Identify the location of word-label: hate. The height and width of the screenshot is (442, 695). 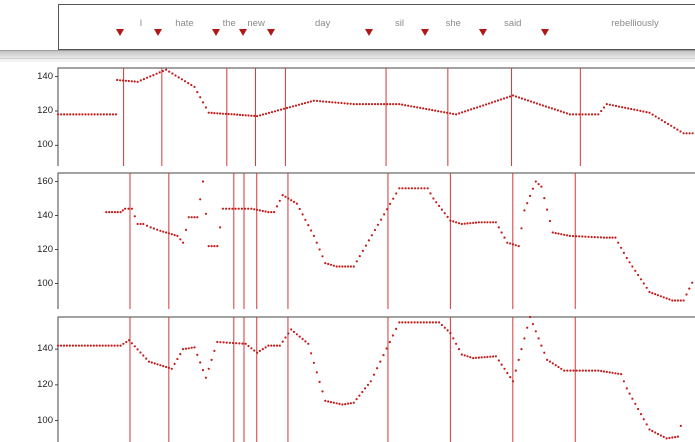
(184, 23).